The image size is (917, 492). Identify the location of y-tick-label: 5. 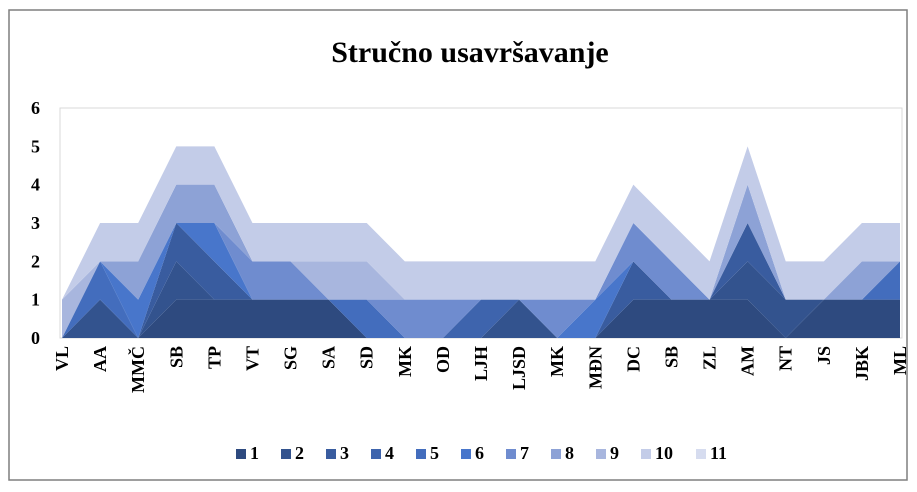
(35, 146).